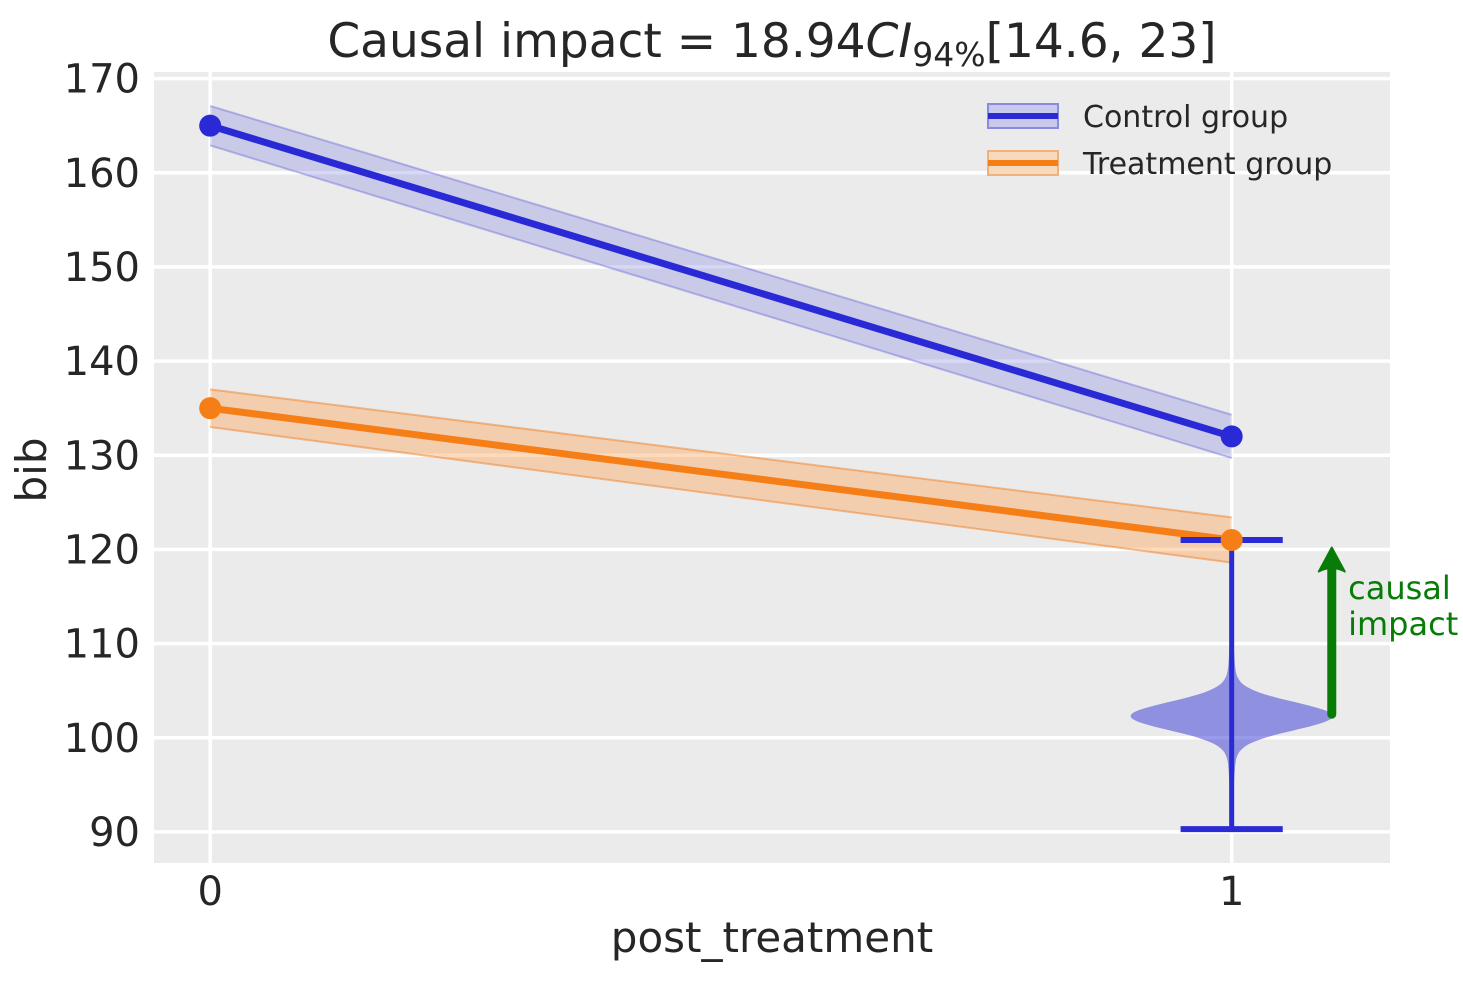  What do you see at coordinates (1331, 559) in the screenshot?
I see `arrow-head` at bounding box center [1331, 559].